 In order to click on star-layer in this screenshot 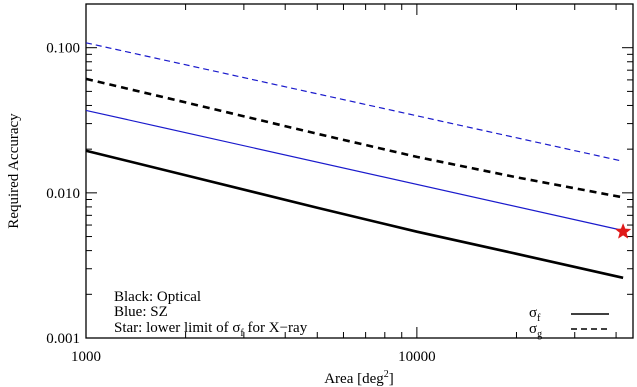, I will do `click(623, 231)`.